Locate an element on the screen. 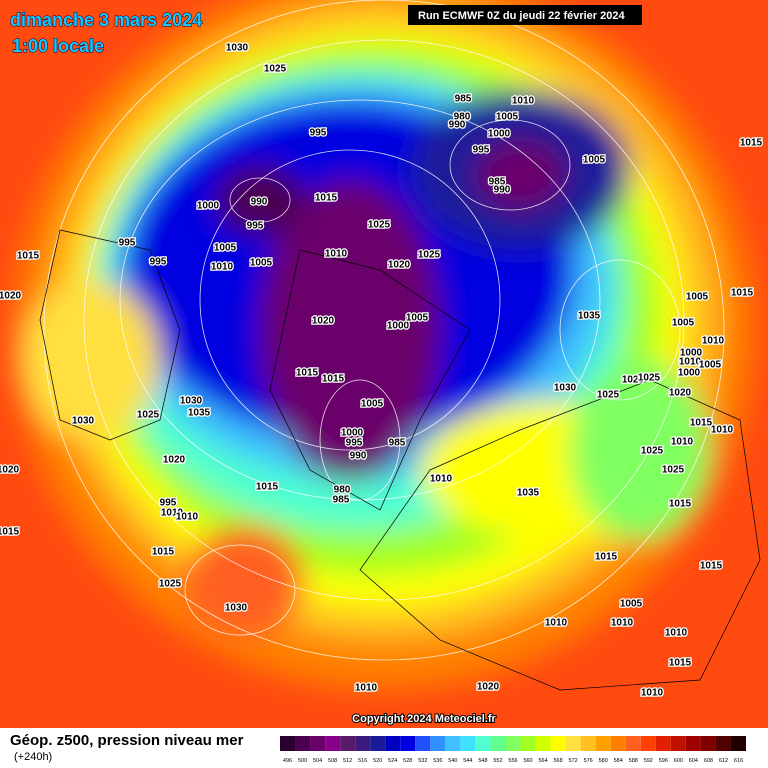  scale-label: 508 is located at coordinates (332, 761).